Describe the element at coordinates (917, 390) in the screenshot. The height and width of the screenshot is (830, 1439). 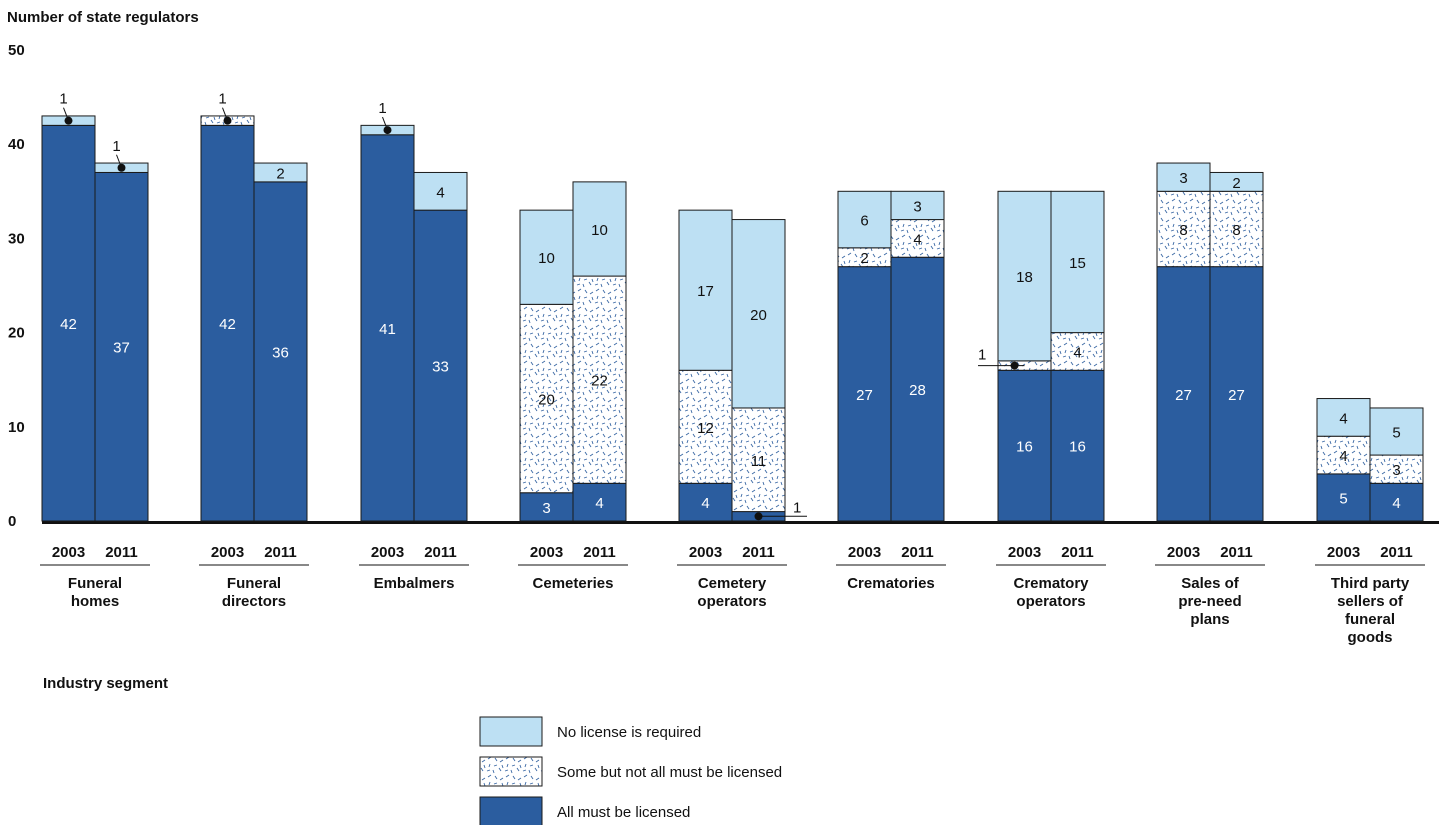
I see `data-label: 28` at that location.